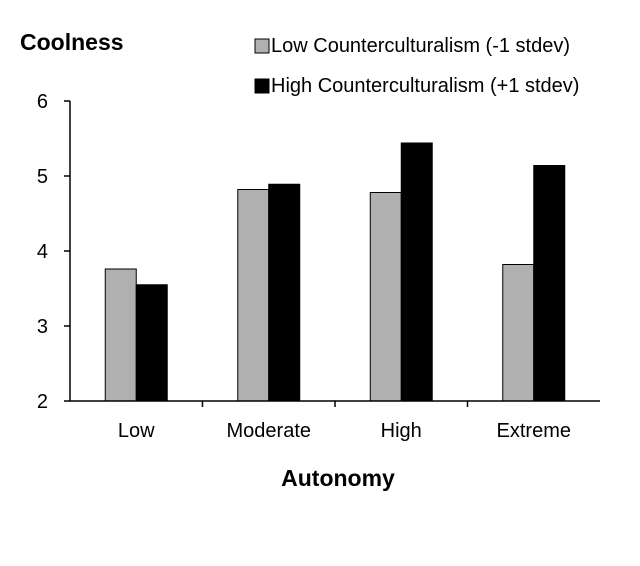 This screenshot has height=566, width=640. Describe the element at coordinates (42, 102) in the screenshot. I see `y-tick-label: 6` at that location.